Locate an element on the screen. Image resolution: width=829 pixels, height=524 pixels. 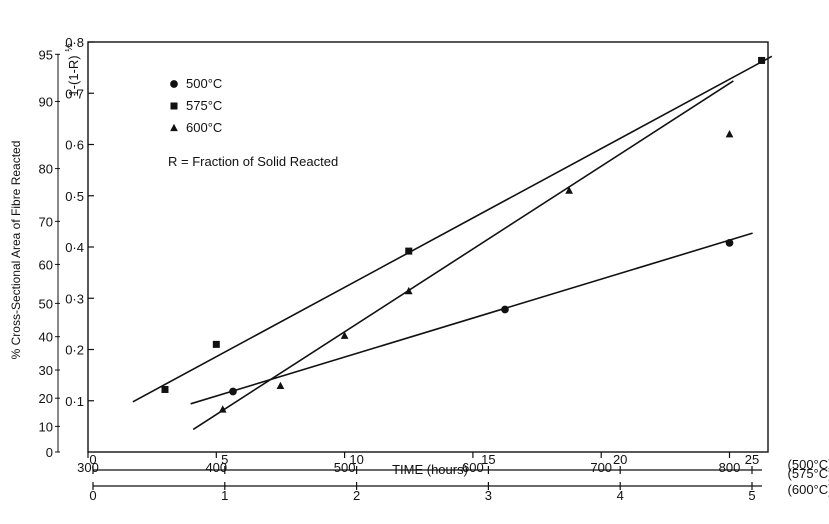
x-axis-575-tick-label: 20 is located at coordinates (620, 459).